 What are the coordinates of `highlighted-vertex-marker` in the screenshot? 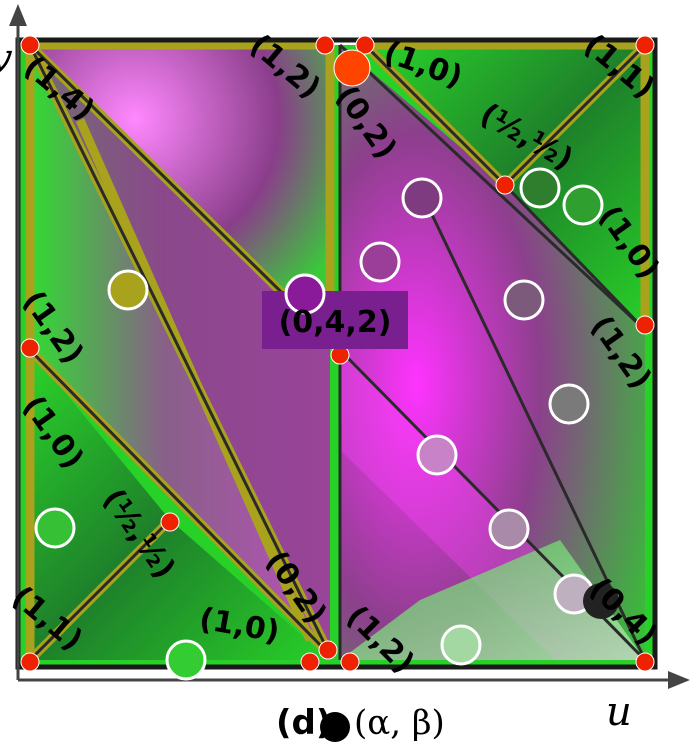 It's located at (352, 68).